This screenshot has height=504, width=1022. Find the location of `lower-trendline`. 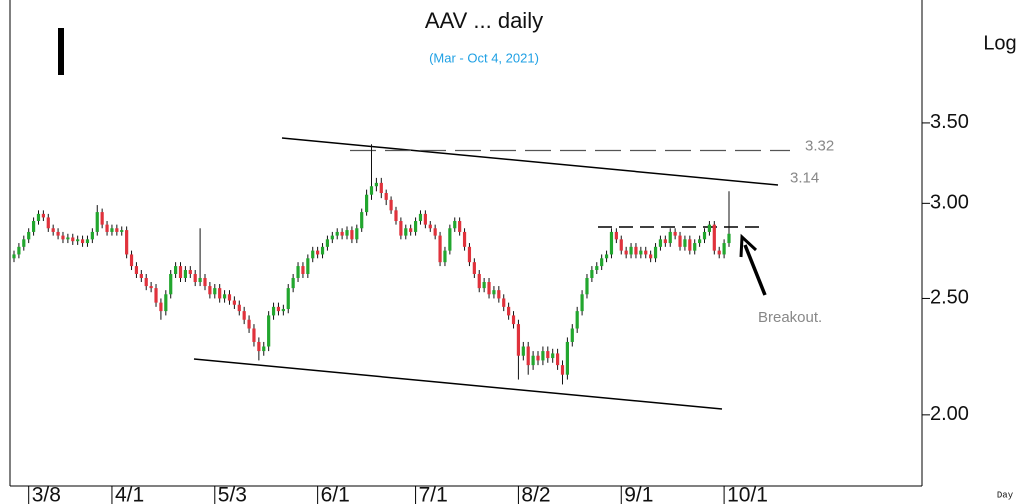

lower-trendline is located at coordinates (458, 384).